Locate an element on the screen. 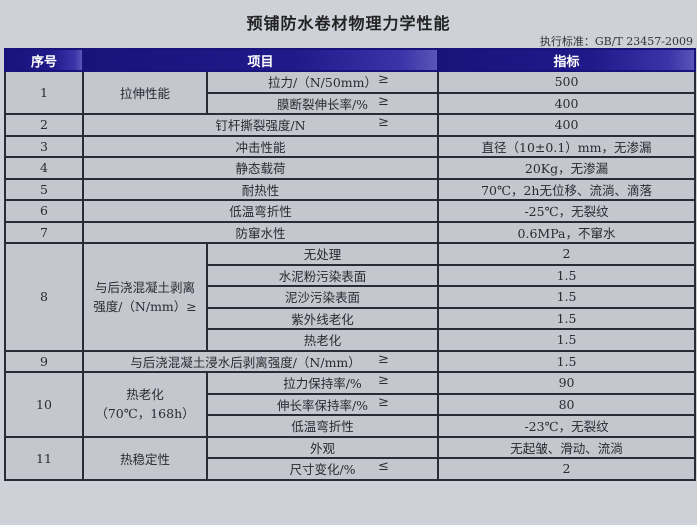 Image resolution: width=697 pixels, height=525 pixels. item-label: 拉力保持率/% is located at coordinates (322, 384).